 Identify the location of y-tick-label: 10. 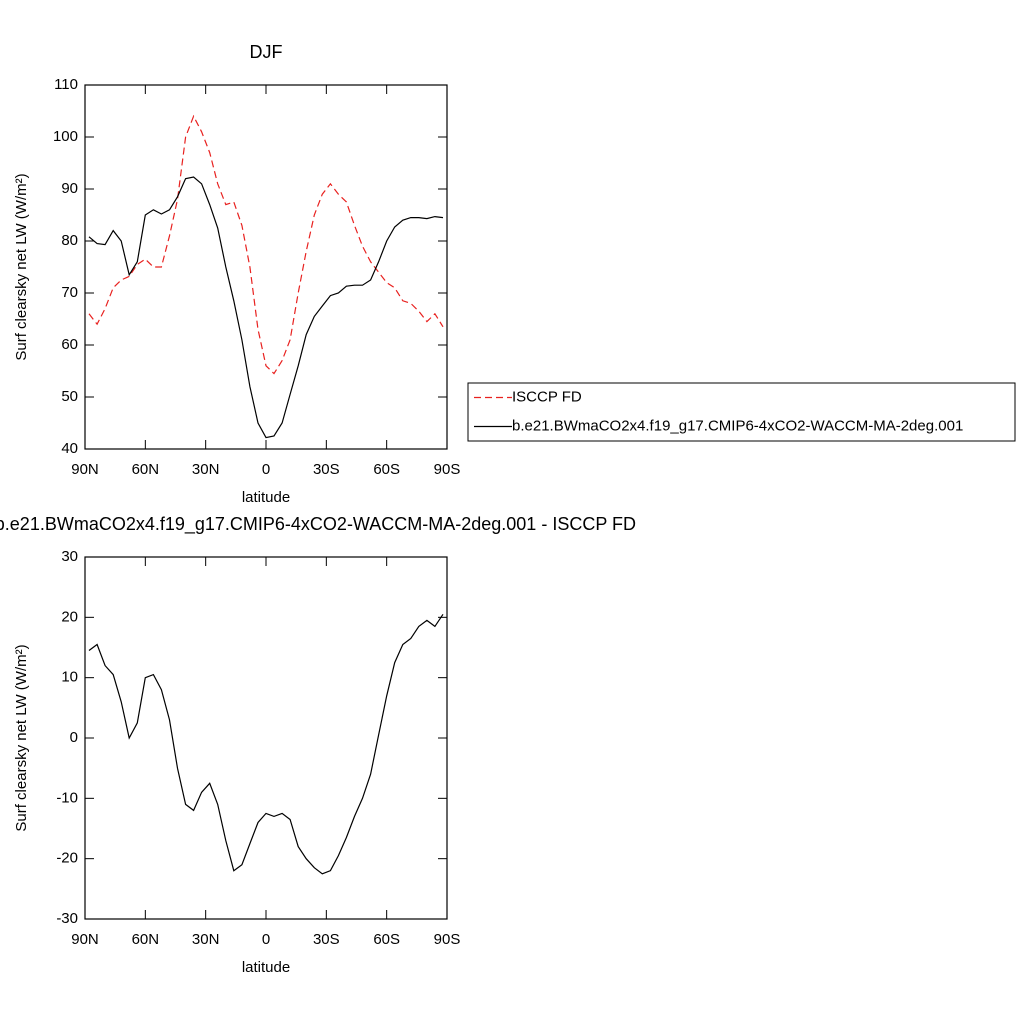
(69, 677).